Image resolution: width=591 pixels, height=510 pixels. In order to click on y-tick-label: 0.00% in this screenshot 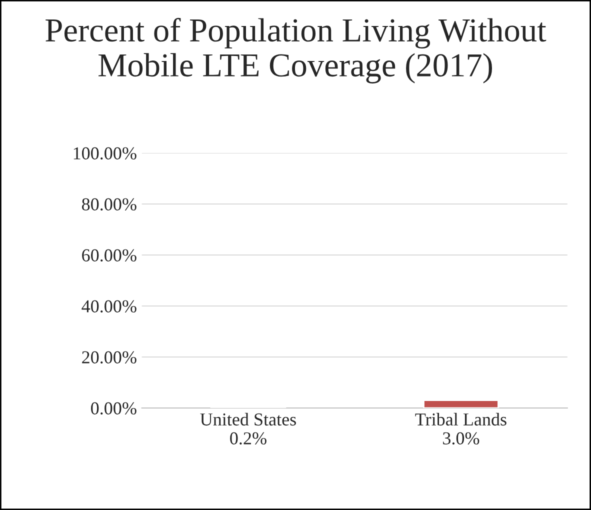, I will do `click(113, 408)`.